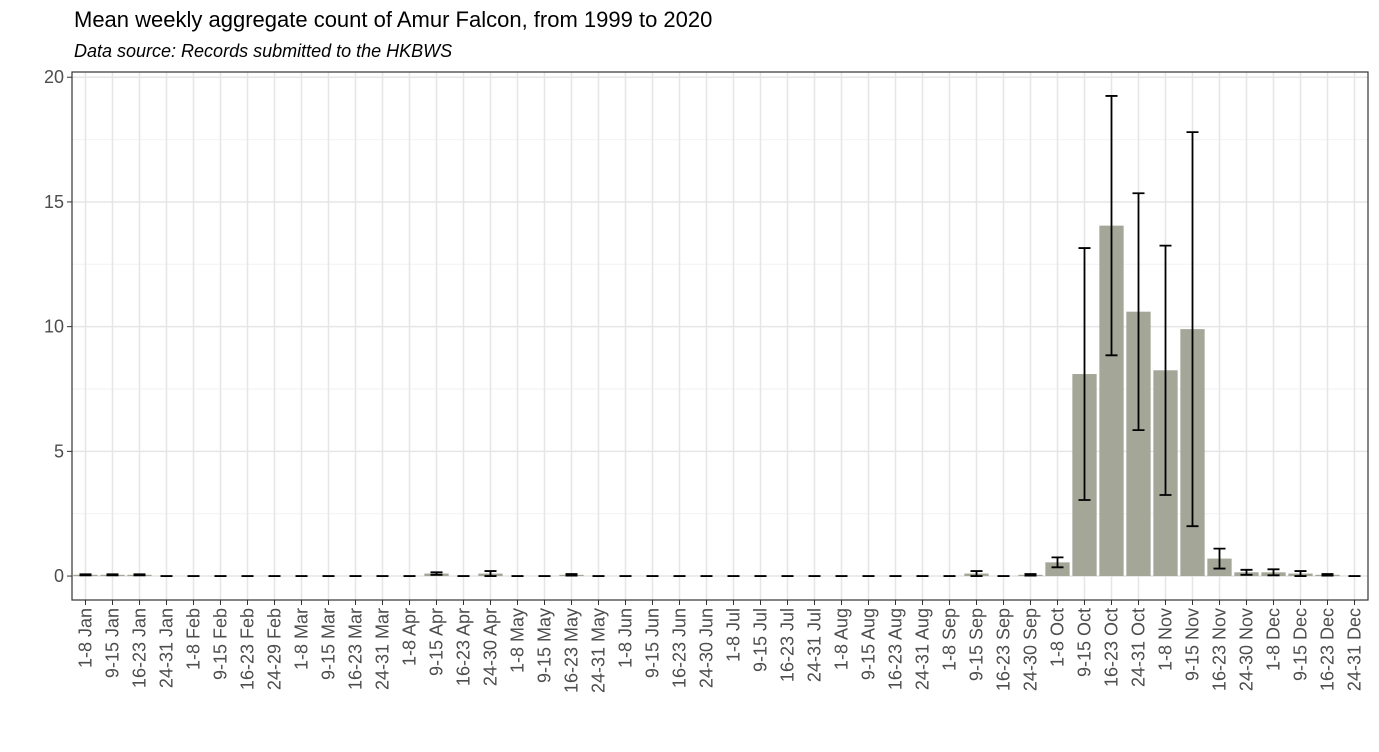 The width and height of the screenshot is (1379, 752). I want to click on x-tick-label: 1-8 Sep, so click(950, 639).